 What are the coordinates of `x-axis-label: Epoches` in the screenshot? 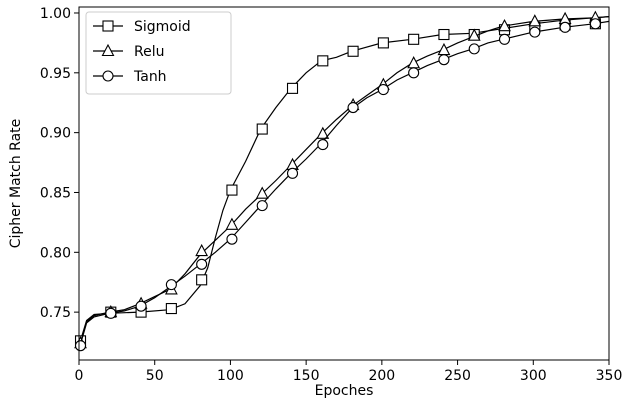 It's located at (344, 390).